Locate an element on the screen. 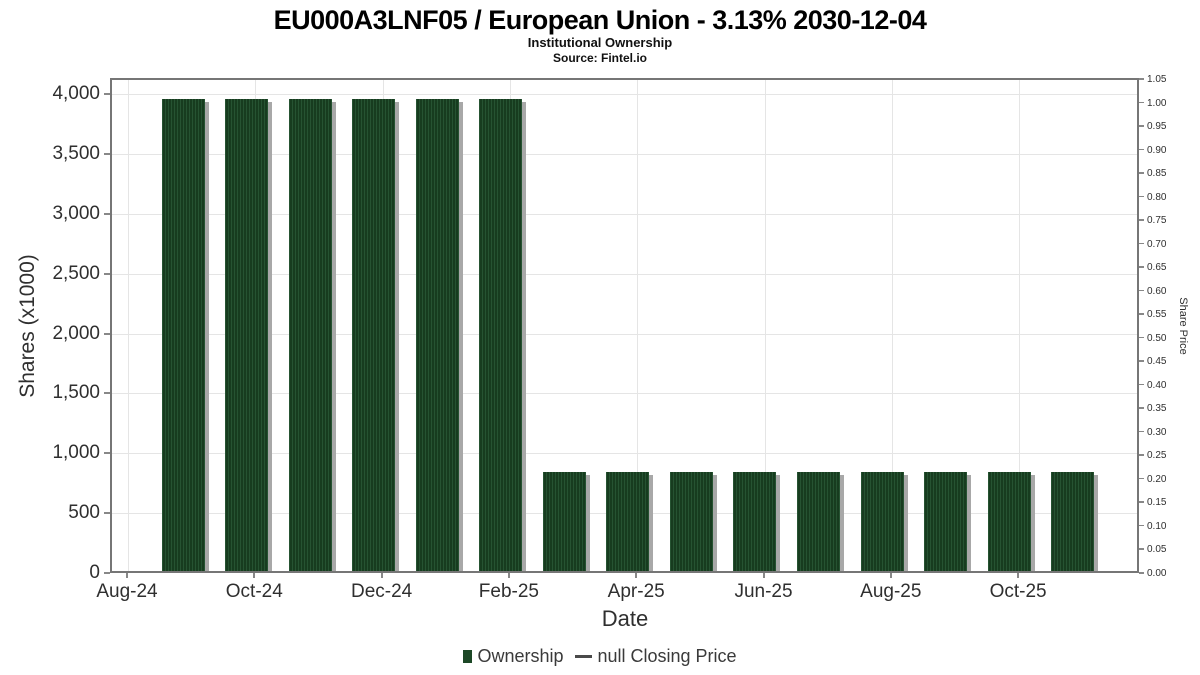  right-tick-label: 0.85 is located at coordinates (1157, 174).